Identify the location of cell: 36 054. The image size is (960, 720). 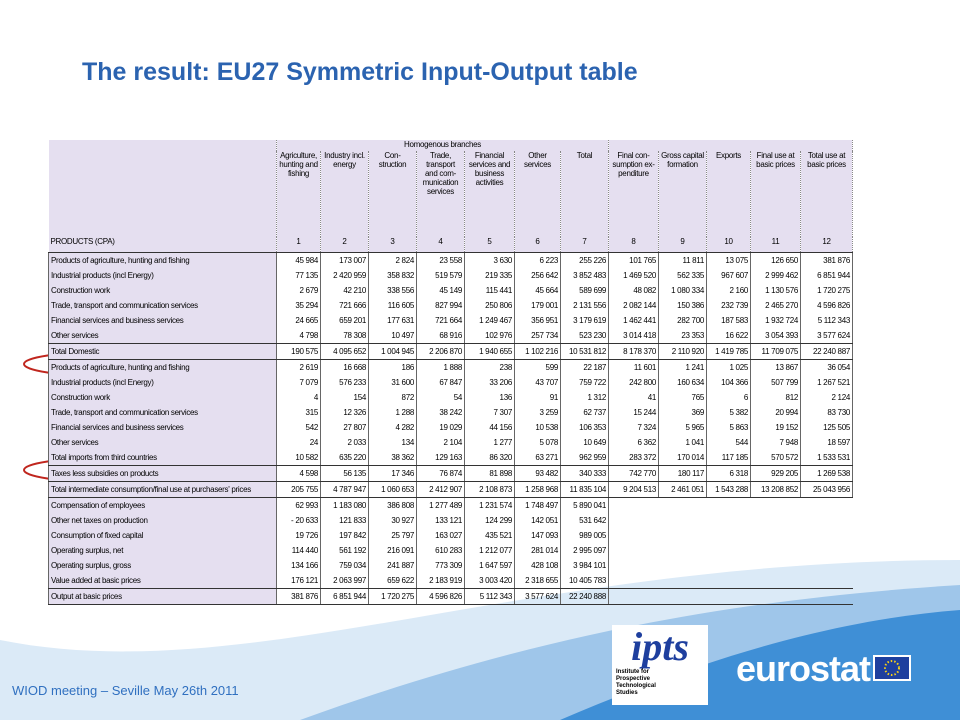
(826, 367).